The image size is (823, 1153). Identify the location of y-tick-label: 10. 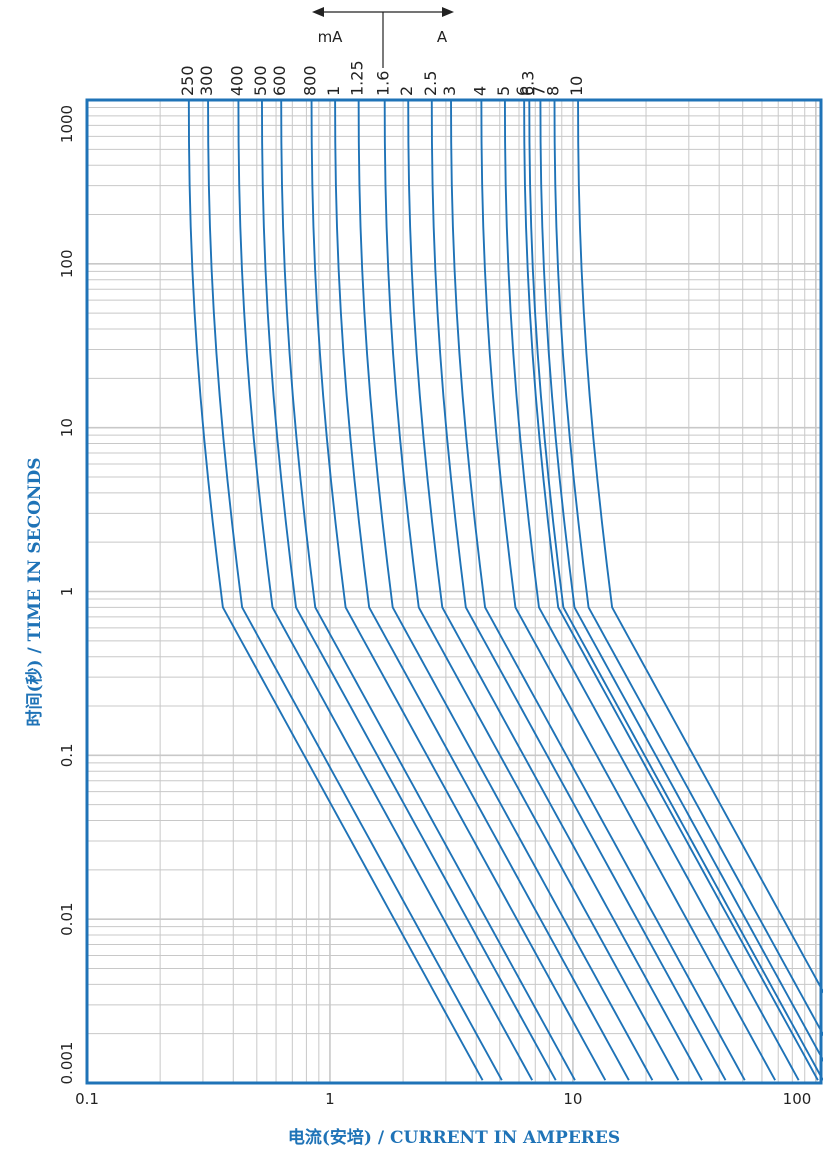
(67, 427).